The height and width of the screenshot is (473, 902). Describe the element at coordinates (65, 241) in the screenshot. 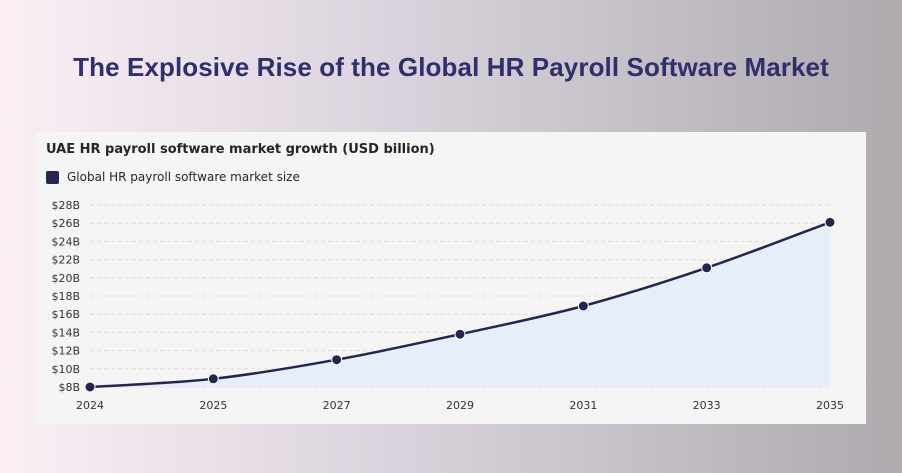

I see `y-tick-label: $24B` at that location.